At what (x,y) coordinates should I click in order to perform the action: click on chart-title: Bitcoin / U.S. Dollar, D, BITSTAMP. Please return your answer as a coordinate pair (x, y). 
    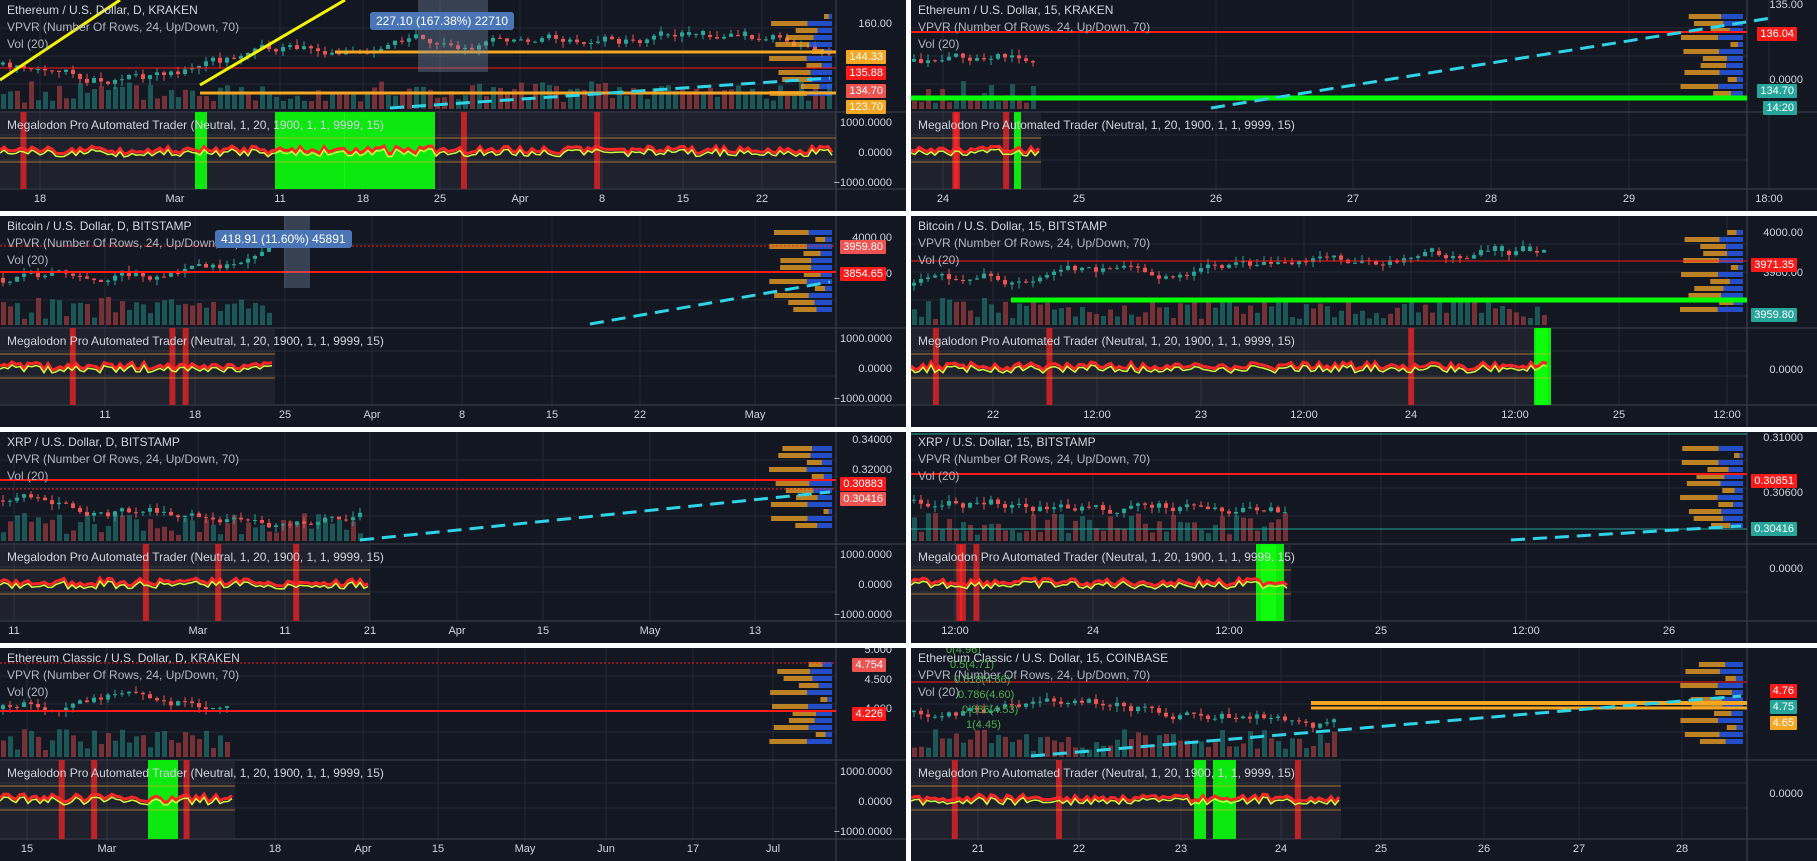
    Looking at the image, I should click on (99, 226).